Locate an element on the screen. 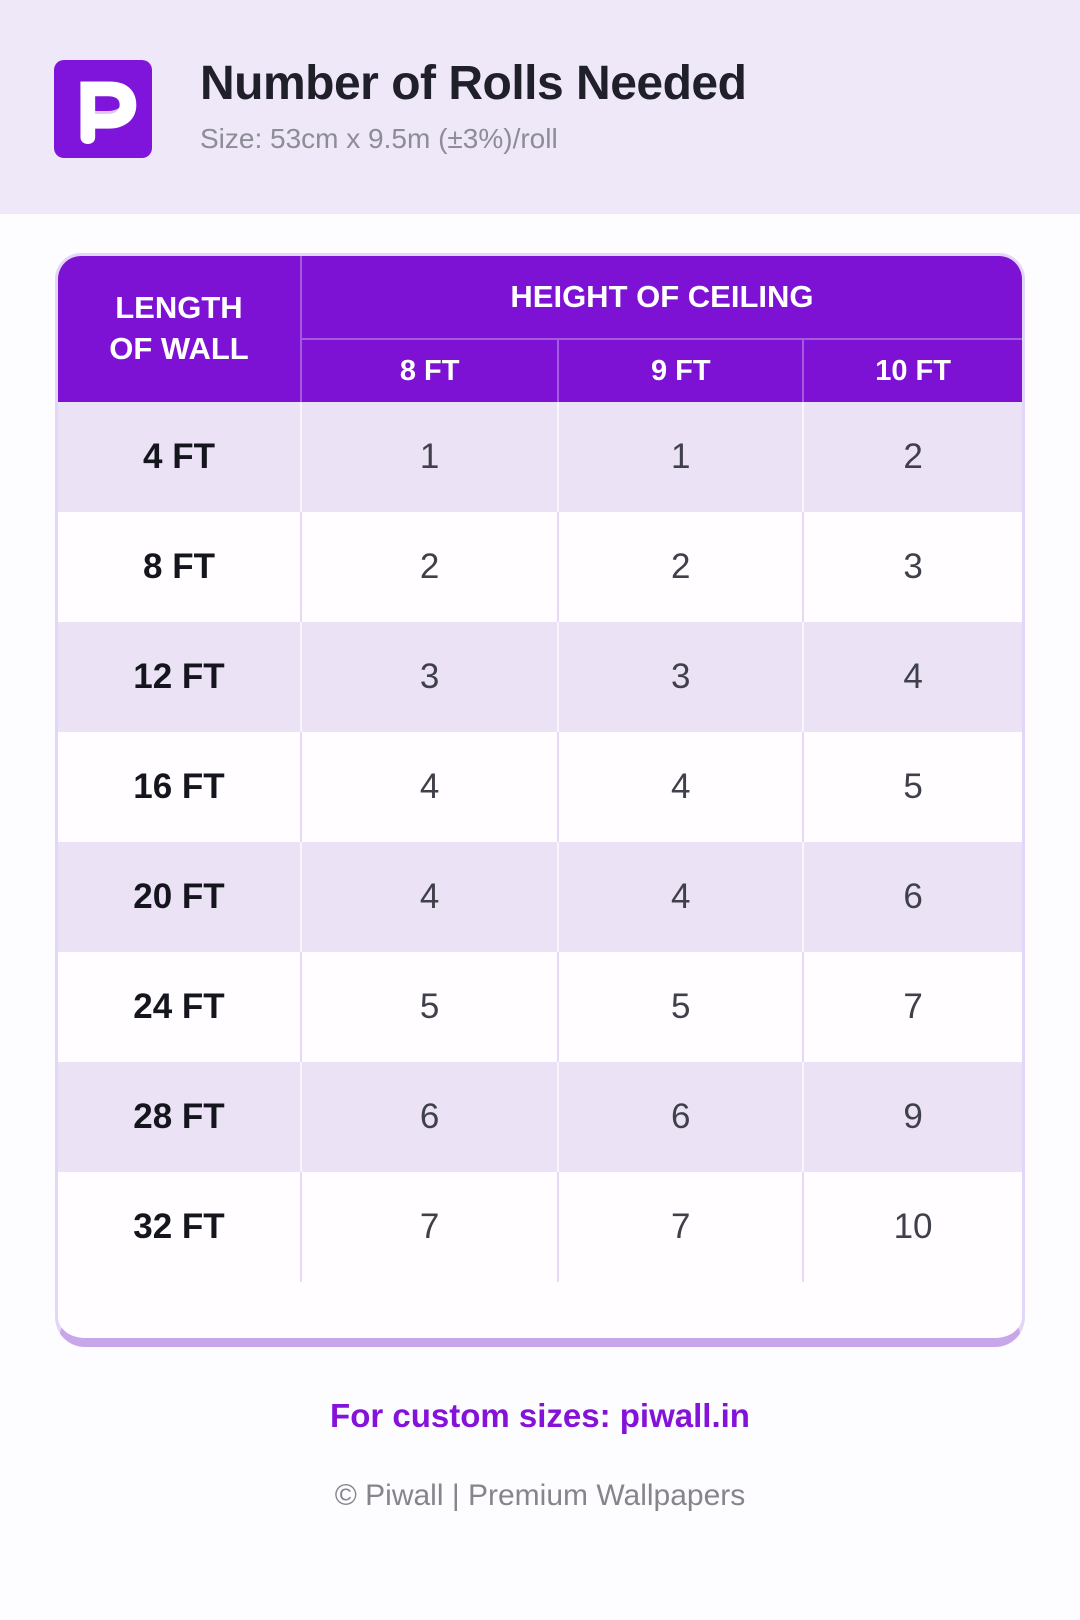  column-group-header: HEIGHT OF CEILING is located at coordinates (660, 298).